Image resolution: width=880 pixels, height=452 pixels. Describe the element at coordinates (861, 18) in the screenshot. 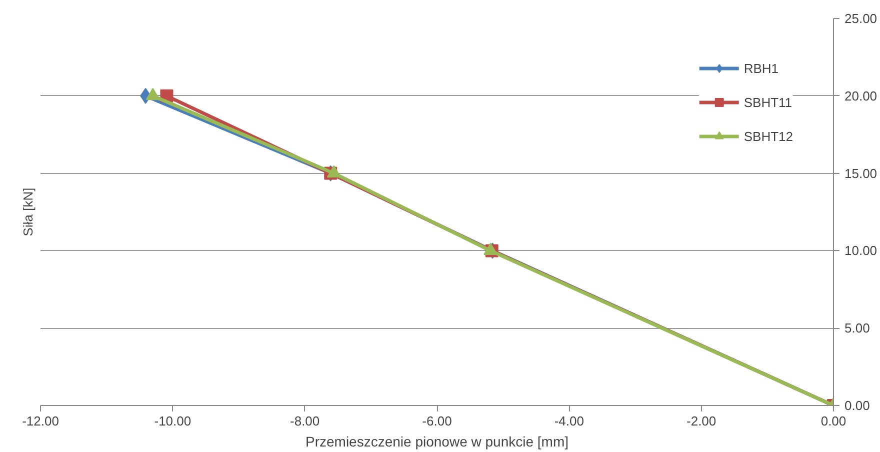

I see `y-tick-label: 25.00` at that location.